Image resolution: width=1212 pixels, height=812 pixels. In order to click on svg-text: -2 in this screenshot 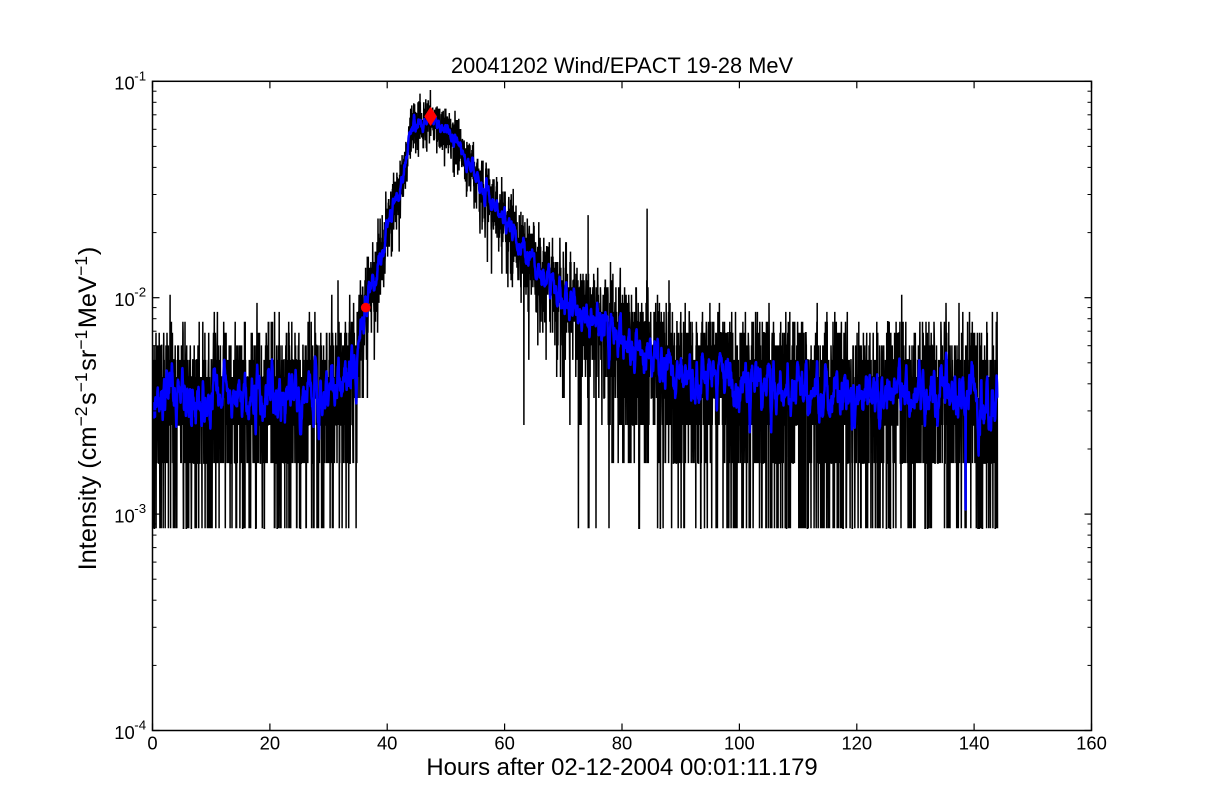, I will do `click(140, 292)`.